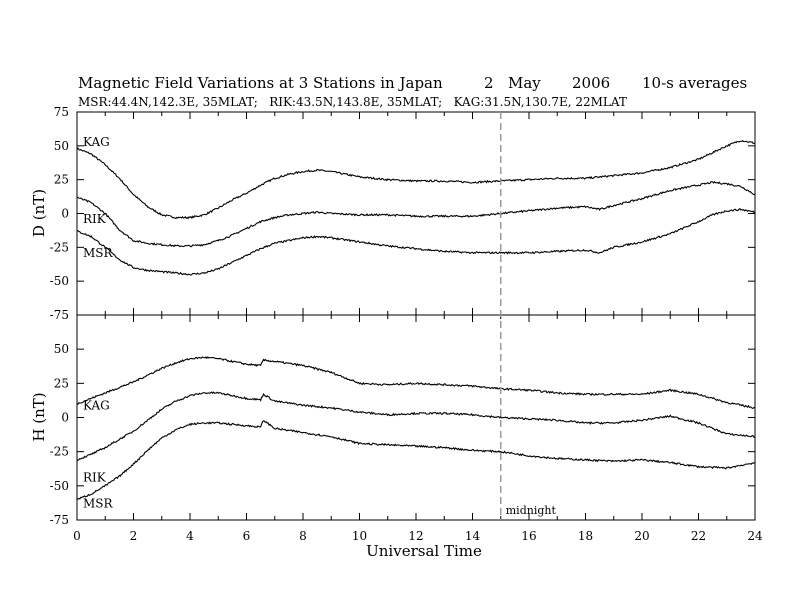 The height and width of the screenshot is (612, 792). Describe the element at coordinates (641, 536) in the screenshot. I see `xtick-label: 20` at that location.